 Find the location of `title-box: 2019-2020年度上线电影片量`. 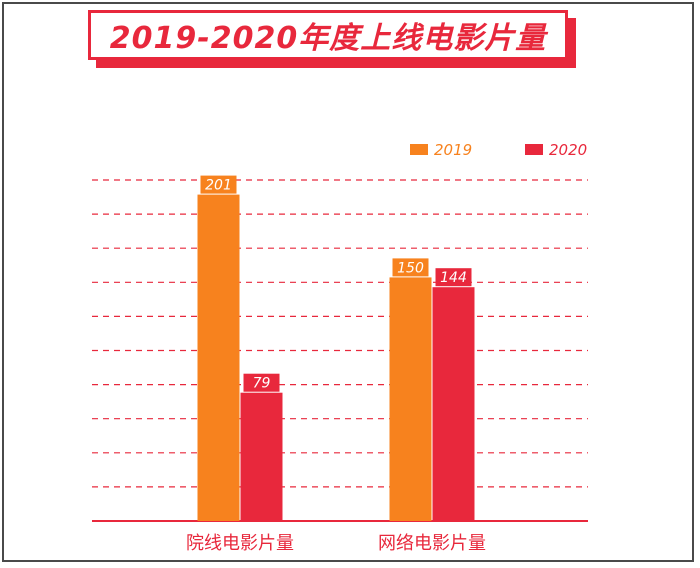

title-box: 2019-2020年度上线电影片量 is located at coordinates (328, 35).